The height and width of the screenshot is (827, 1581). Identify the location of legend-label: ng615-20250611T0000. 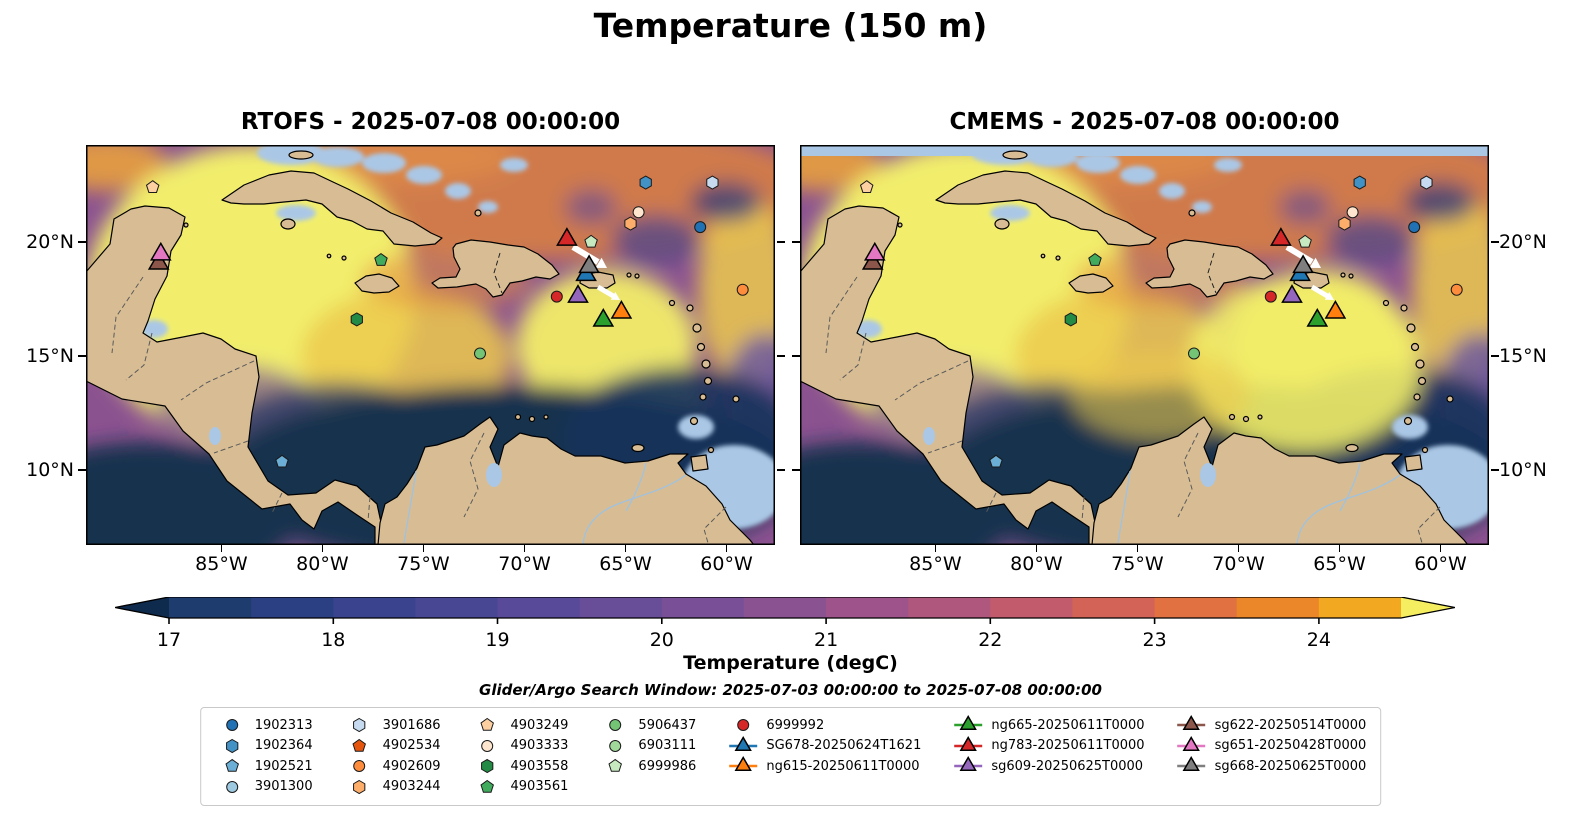
(843, 766).